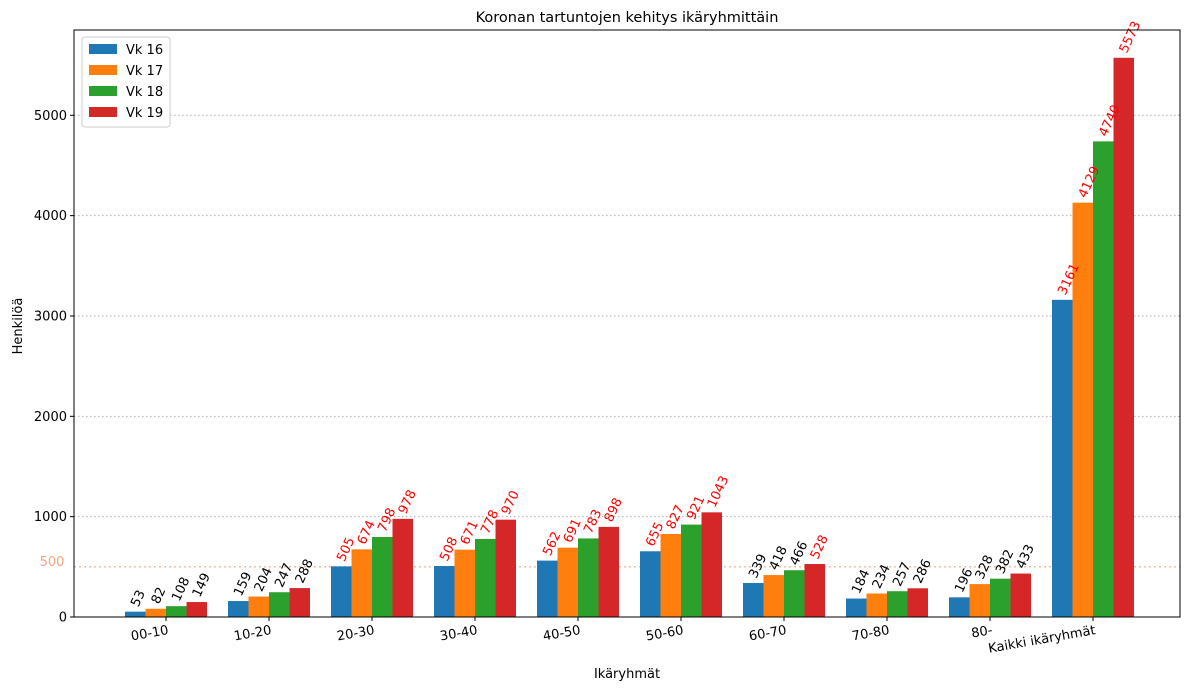 This screenshot has width=1189, height=690. What do you see at coordinates (1042, 640) in the screenshot?
I see `x-tick-label: Kaikki ikäryhmät` at bounding box center [1042, 640].